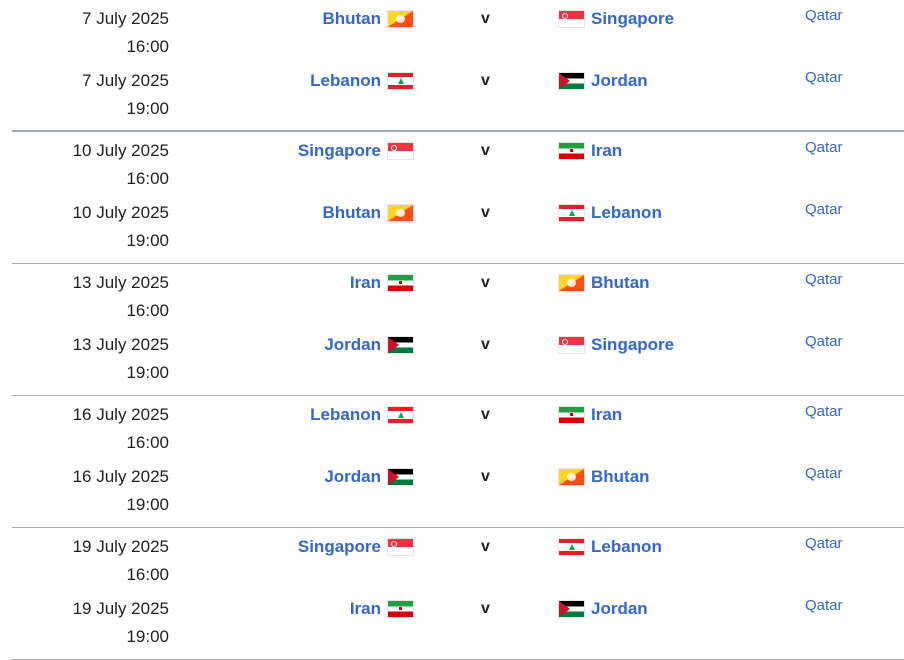 Image resolution: width=904 pixels, height=660 pixels. Describe the element at coordinates (458, 170) in the screenshot. I see `match-row: 10 July 2025 16:00 Singapore v Iran Qatar` at that location.